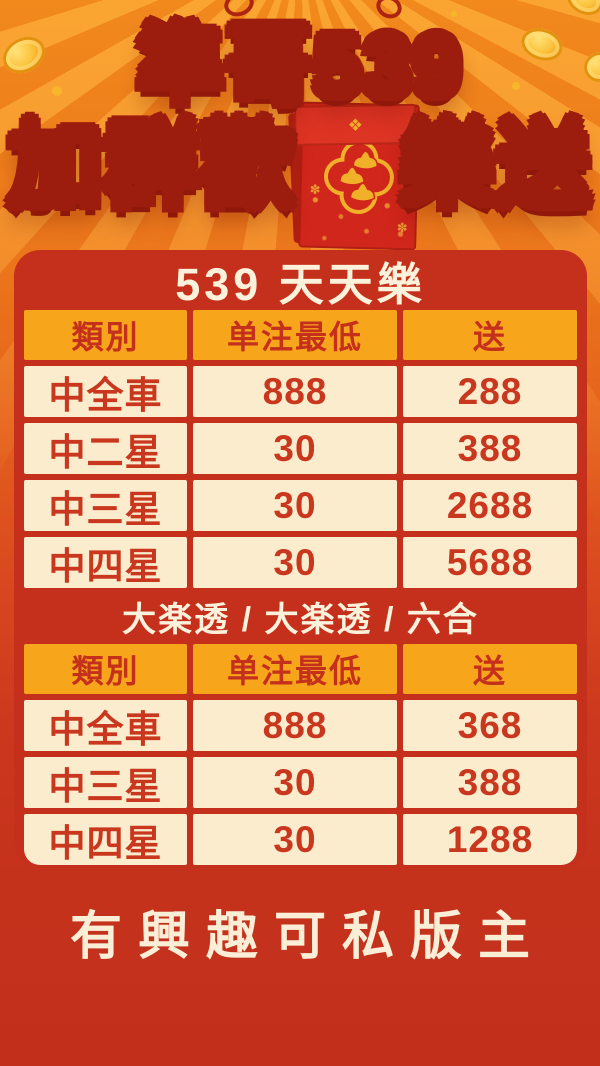 This screenshot has height=1066, width=600. I want to click on title-line2-prefix: 加群歡, so click(151, 164).